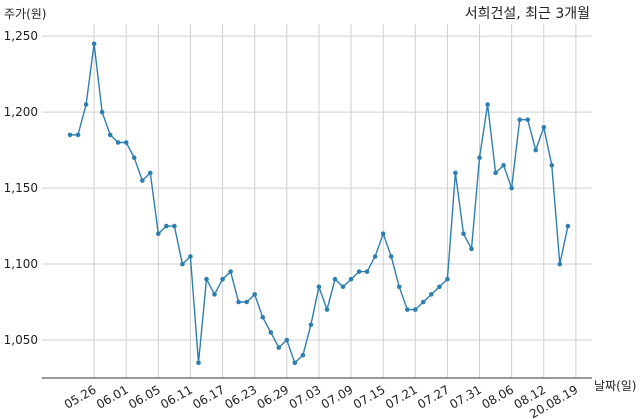 The height and width of the screenshot is (419, 640). Describe the element at coordinates (25, 14) in the screenshot. I see `y-axis-label: 주가(원)` at that location.